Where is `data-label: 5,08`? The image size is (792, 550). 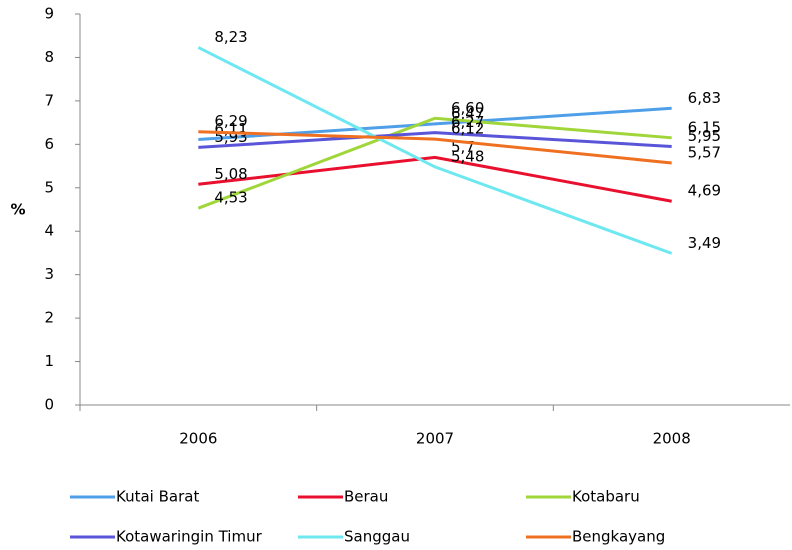 data-label: 5,08 is located at coordinates (230, 174).